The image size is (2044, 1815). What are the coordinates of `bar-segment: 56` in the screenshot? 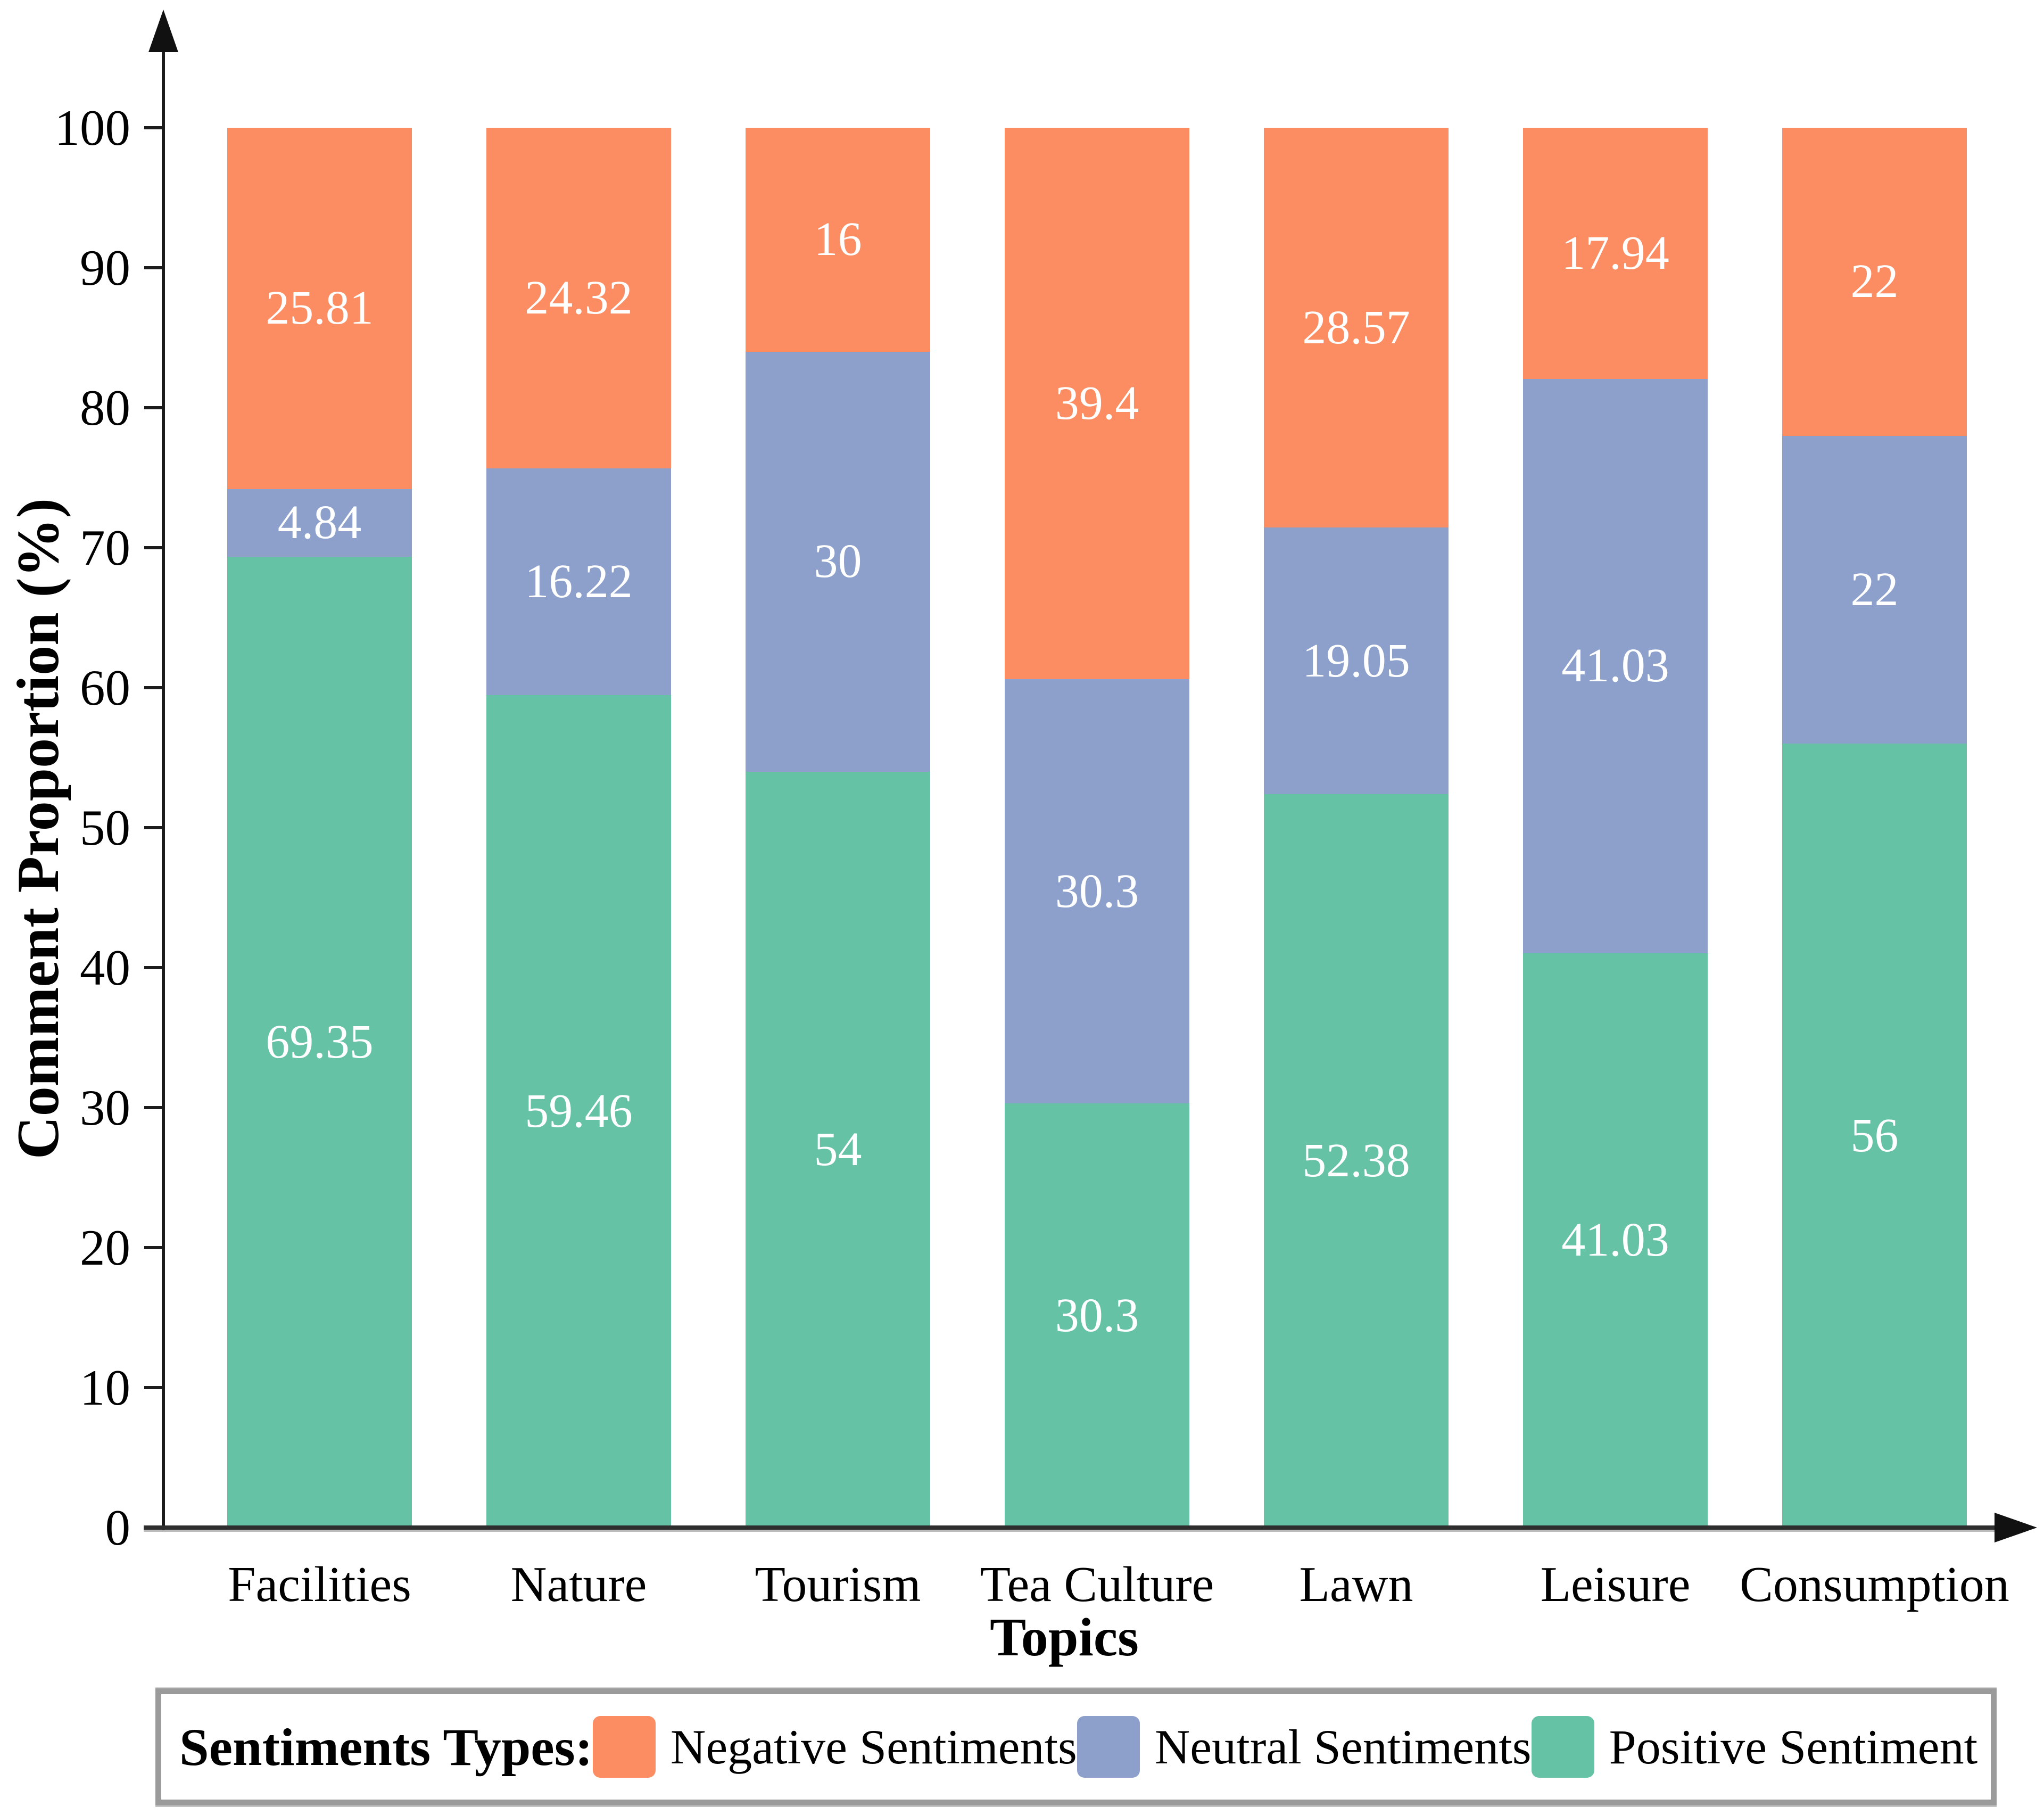 It's located at (1875, 1136).